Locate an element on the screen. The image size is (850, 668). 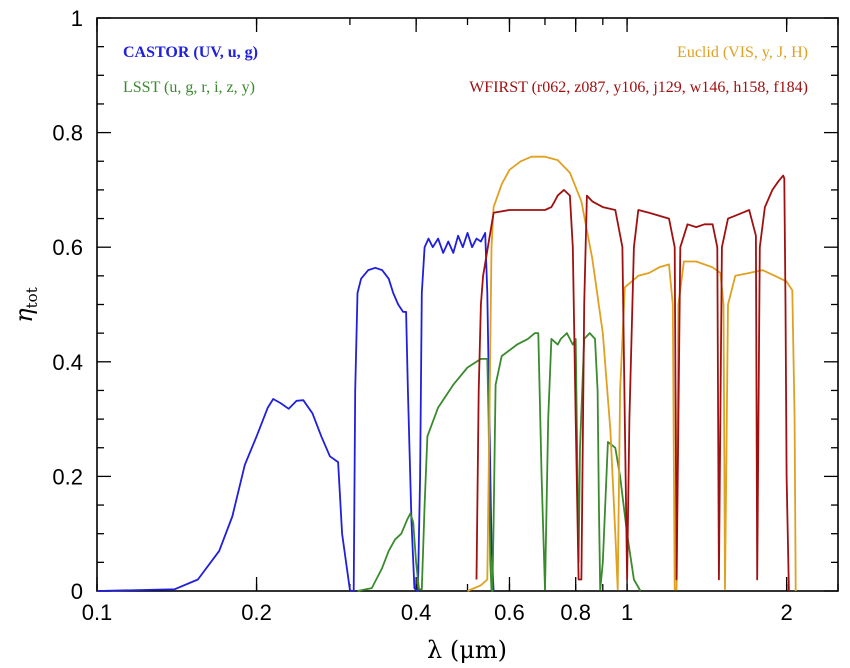
y-axis-title: ηtot is located at coordinates (25, 304).